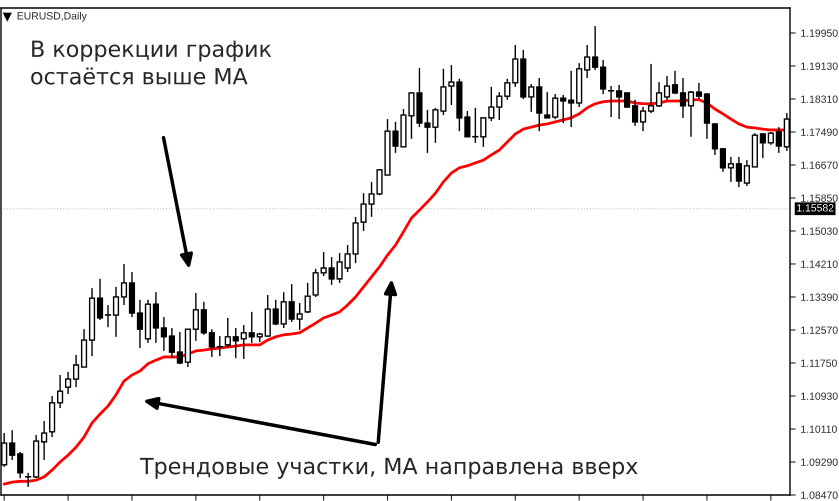 This screenshot has width=839, height=501. Describe the element at coordinates (819, 132) in the screenshot. I see `y-tick-label: 1.17490` at that location.